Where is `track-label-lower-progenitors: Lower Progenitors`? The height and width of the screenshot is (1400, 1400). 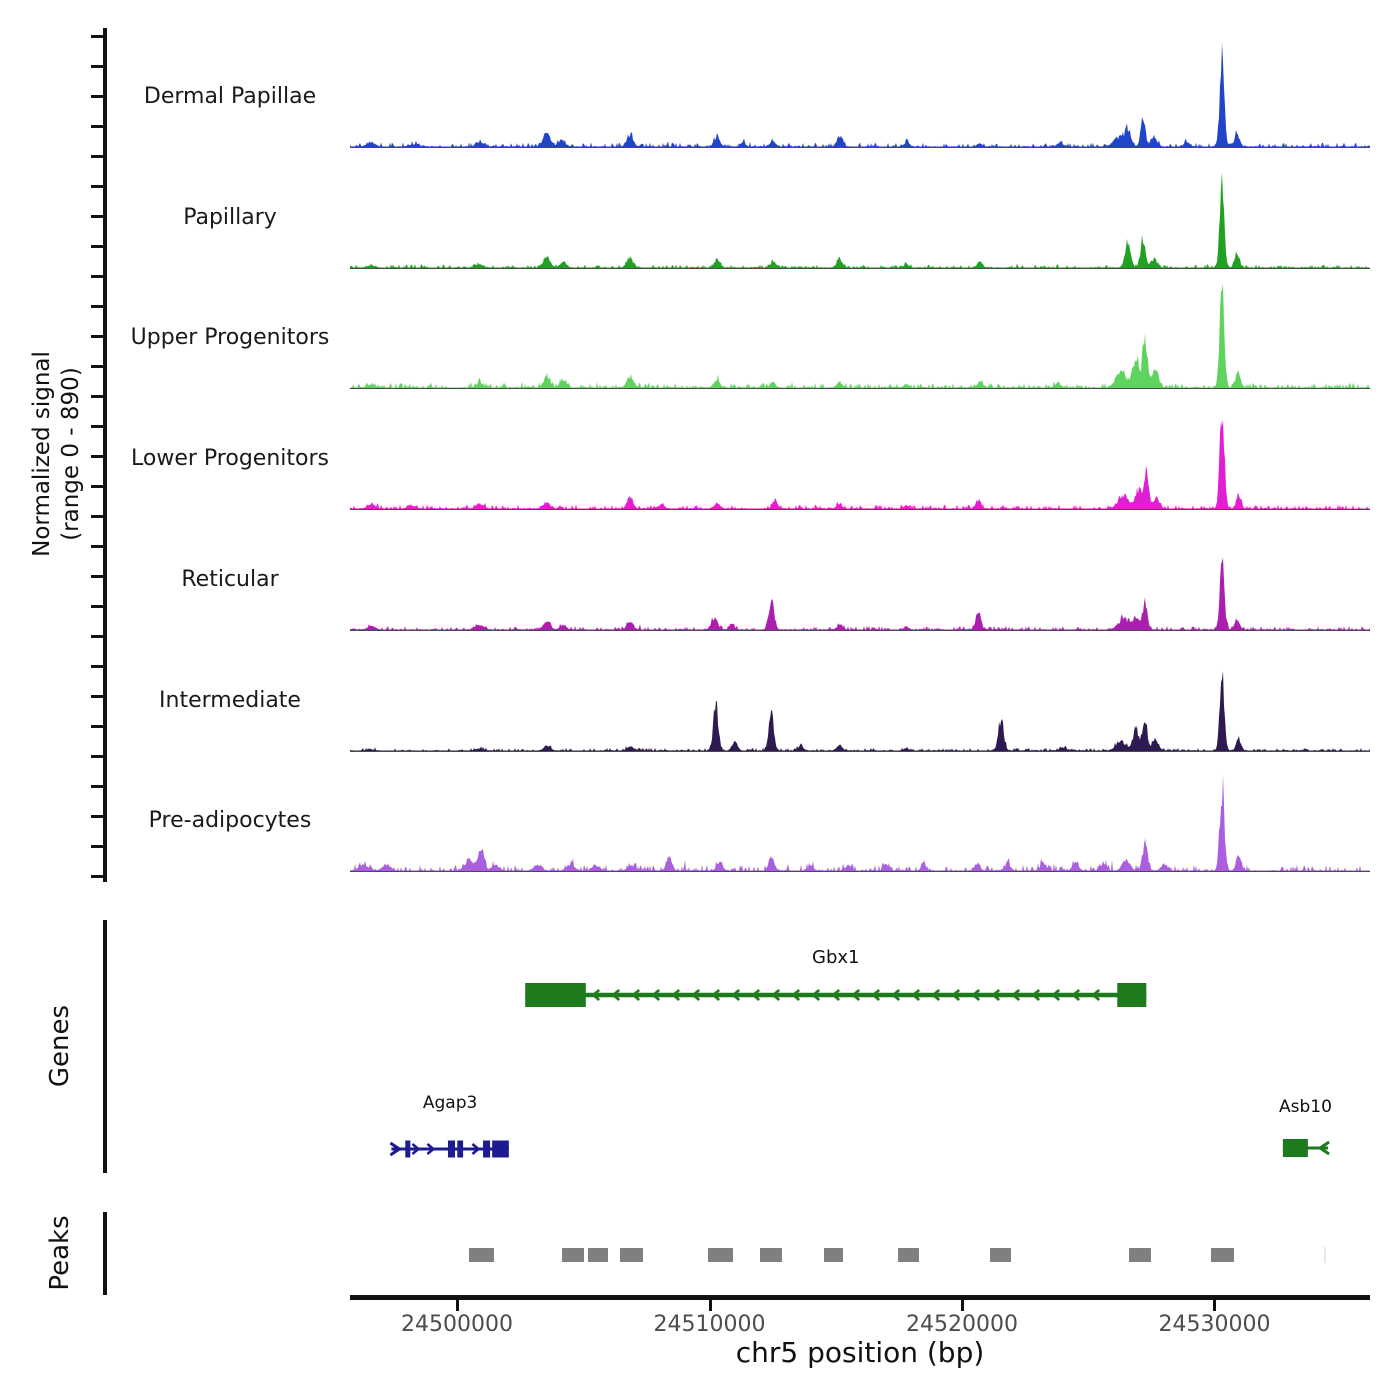 track-label-lower-progenitors: Lower Progenitors is located at coordinates (230, 458).